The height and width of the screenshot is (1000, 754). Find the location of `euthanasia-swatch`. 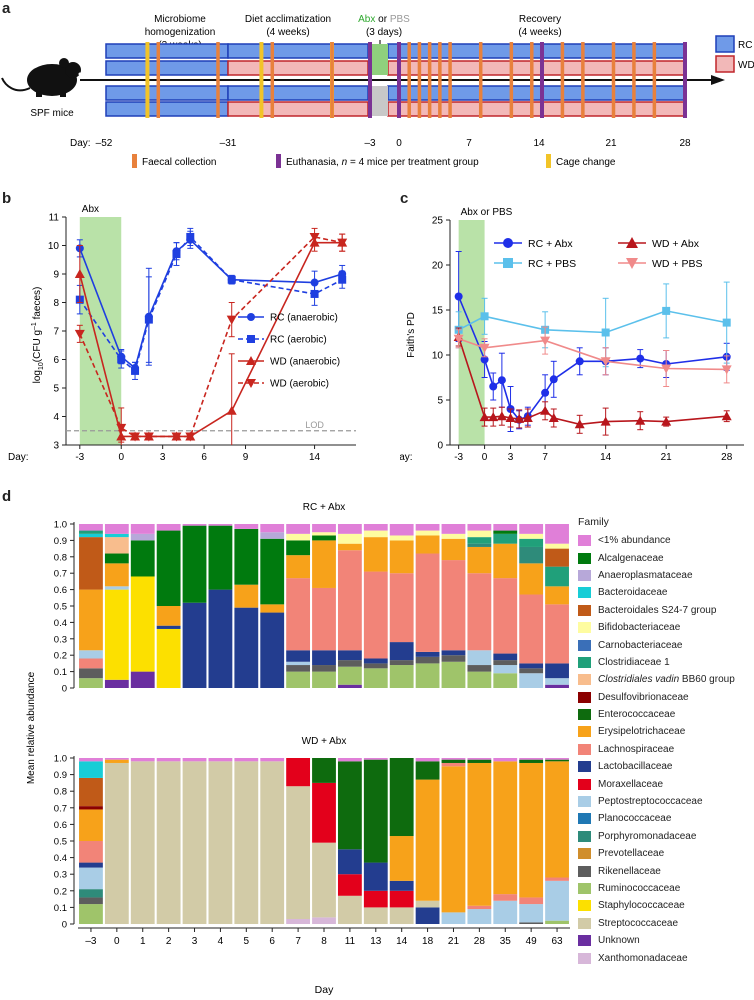

euthanasia-swatch is located at coordinates (278, 161).